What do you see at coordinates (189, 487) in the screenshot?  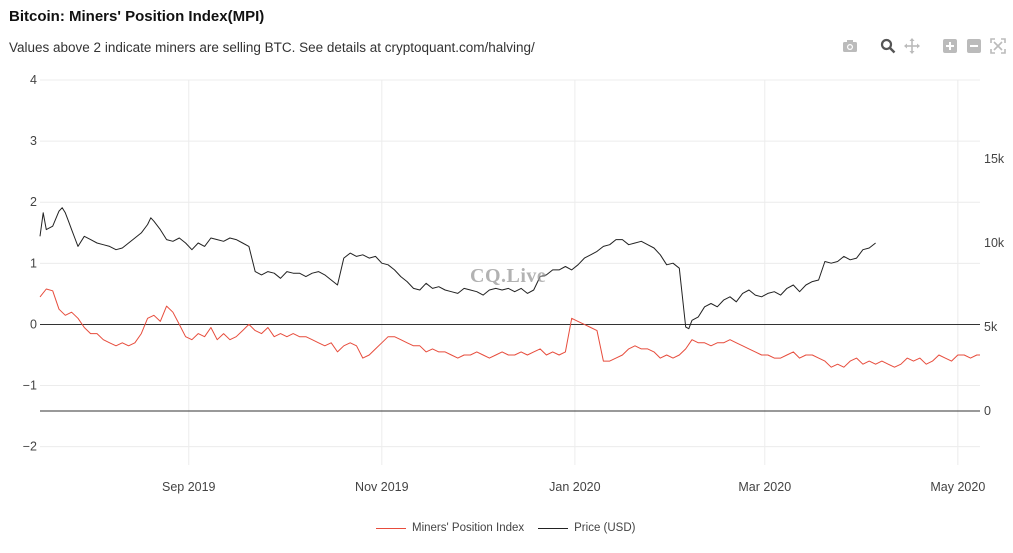 I see `x-tick-label: Sep 2019` at bounding box center [189, 487].